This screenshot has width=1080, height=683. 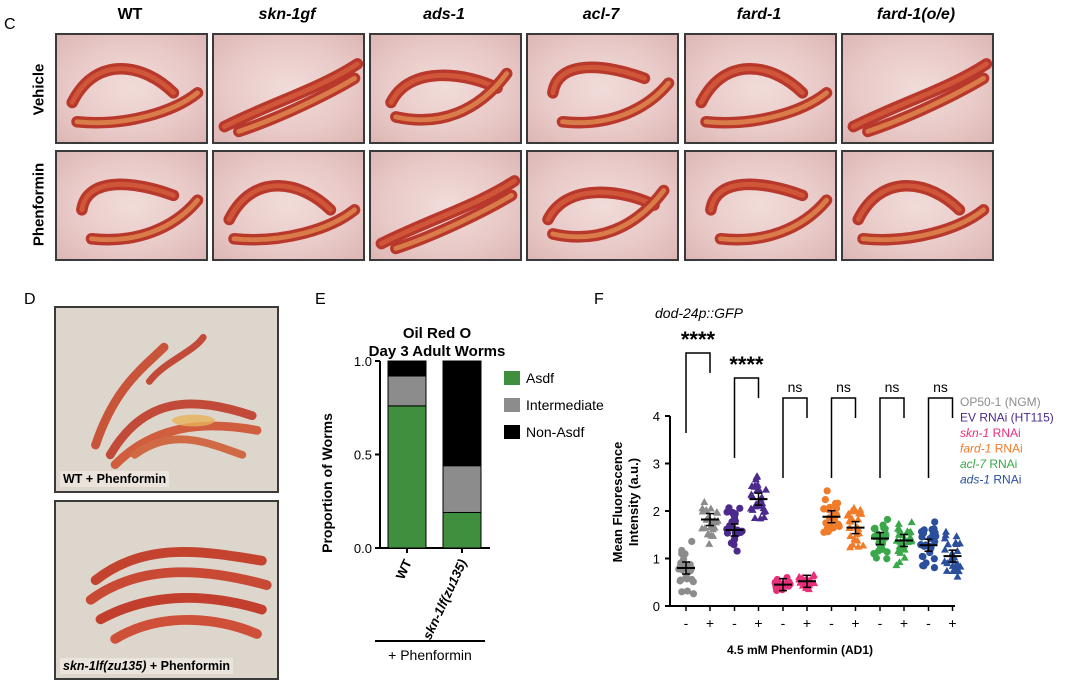 What do you see at coordinates (30, 299) in the screenshot?
I see `panel-d-label: D` at bounding box center [30, 299].